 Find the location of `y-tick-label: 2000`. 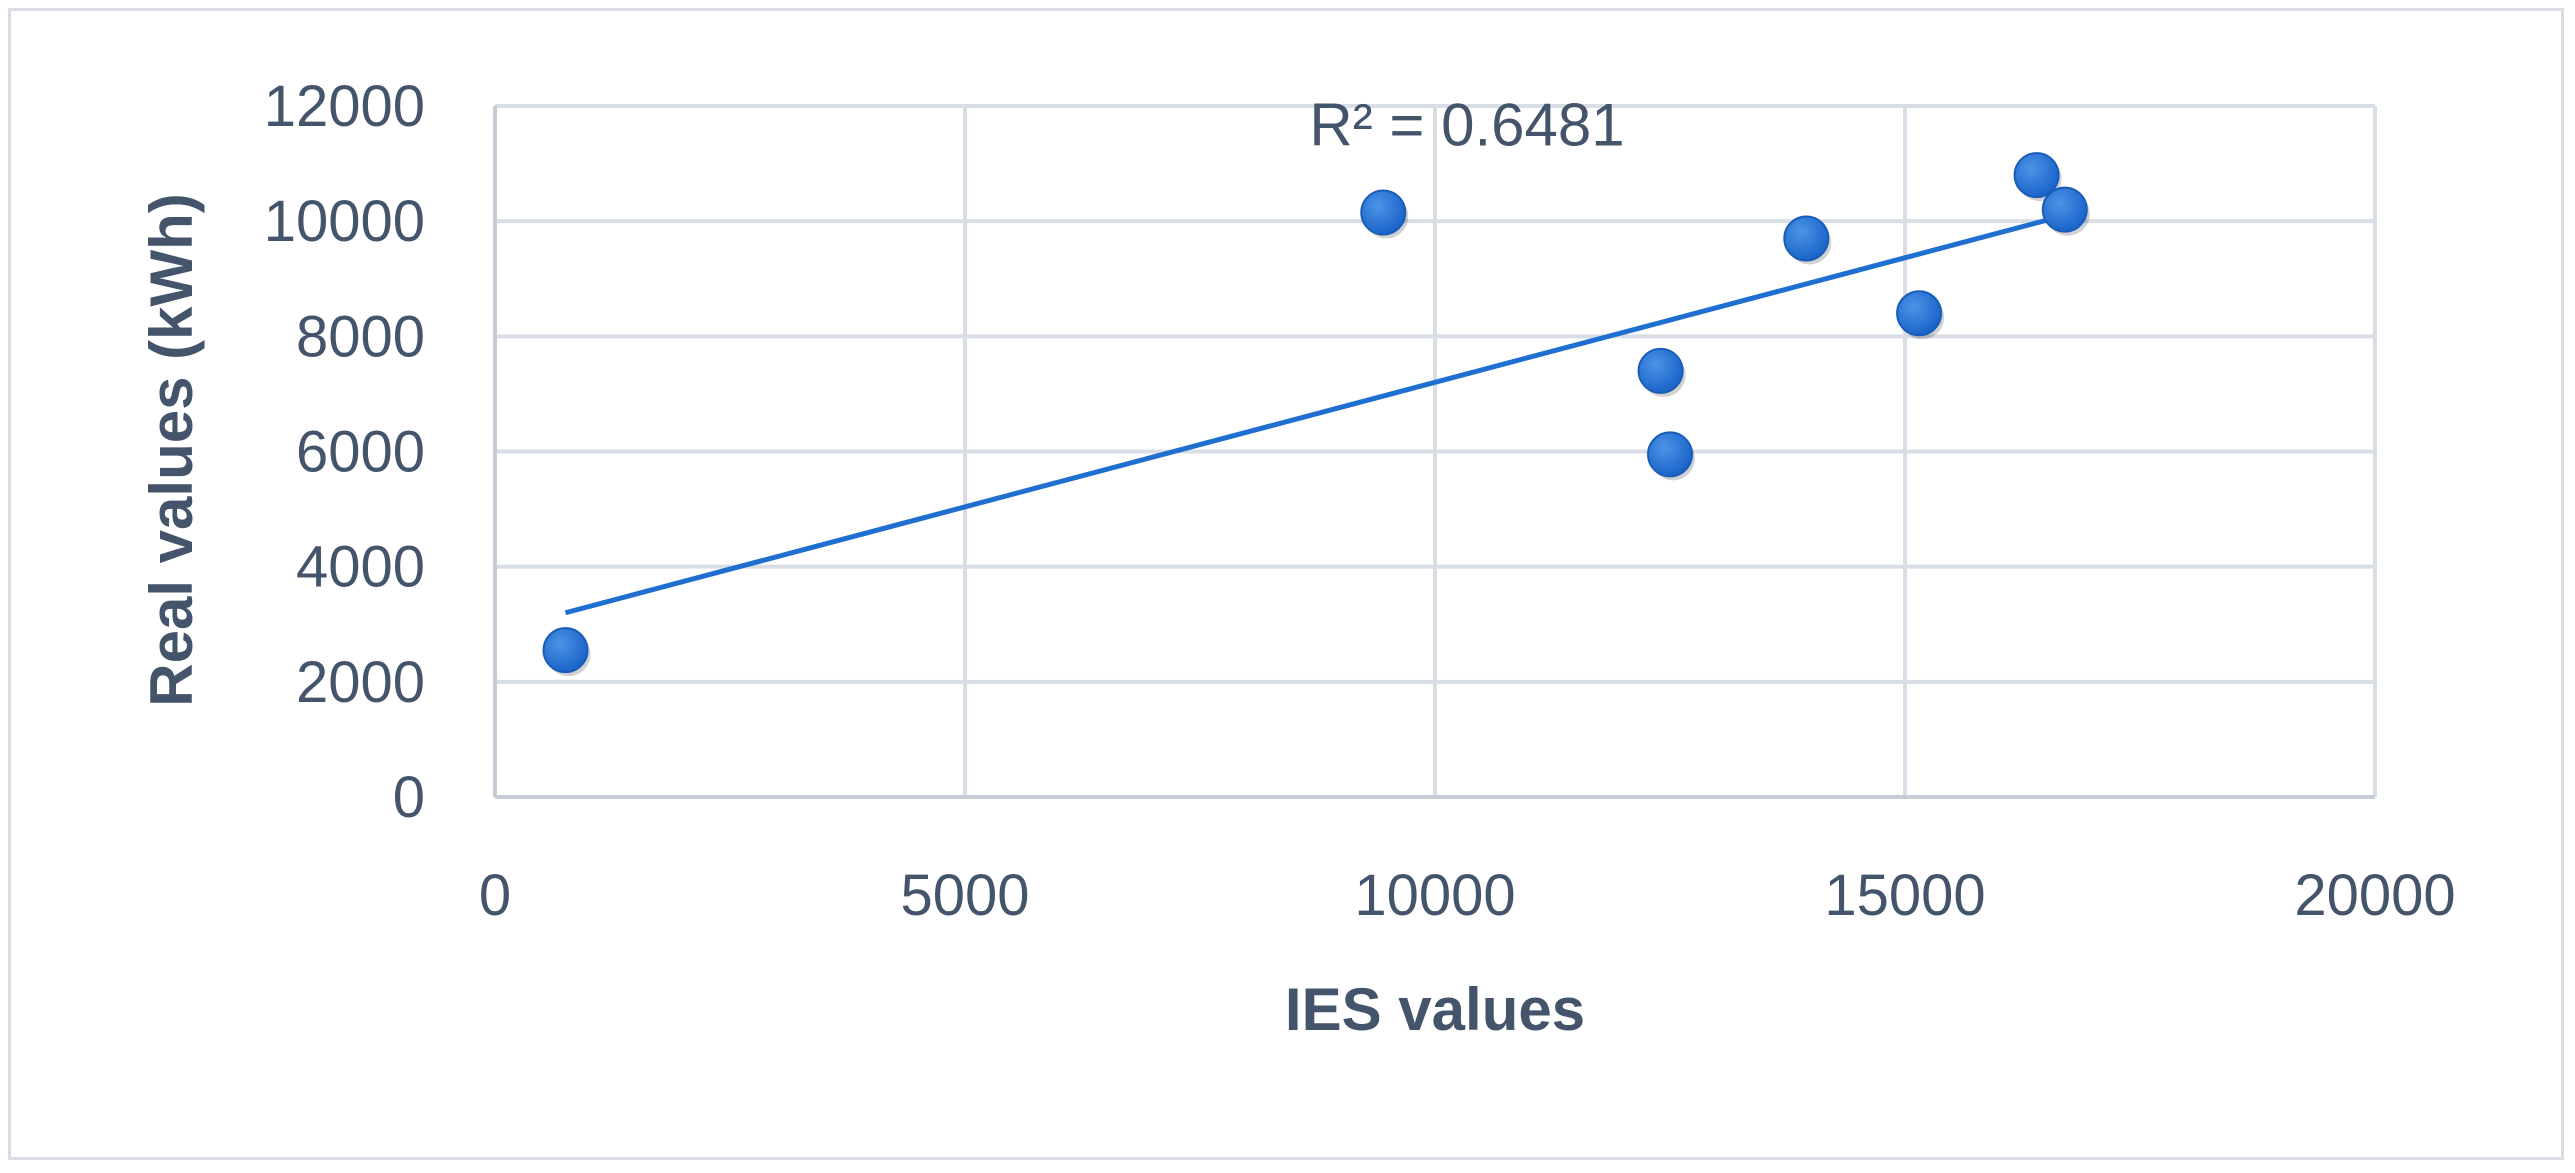

y-tick-label: 2000 is located at coordinates (360, 682).